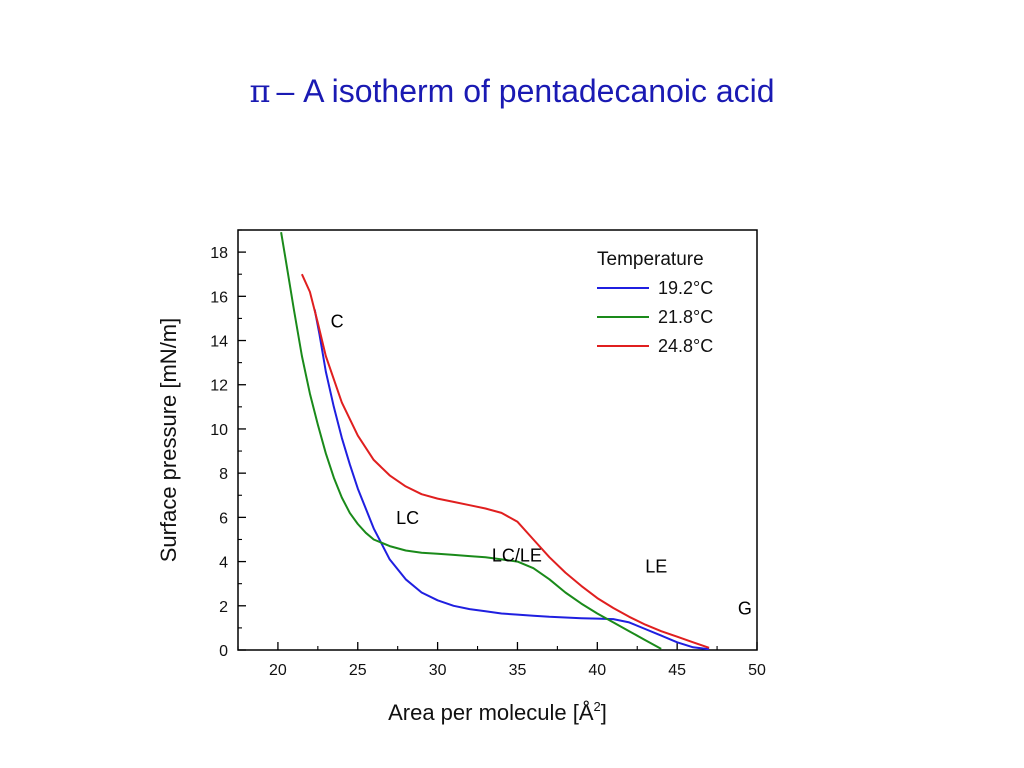 The height and width of the screenshot is (768, 1024). I want to click on x-tick-label: 30, so click(438, 670).